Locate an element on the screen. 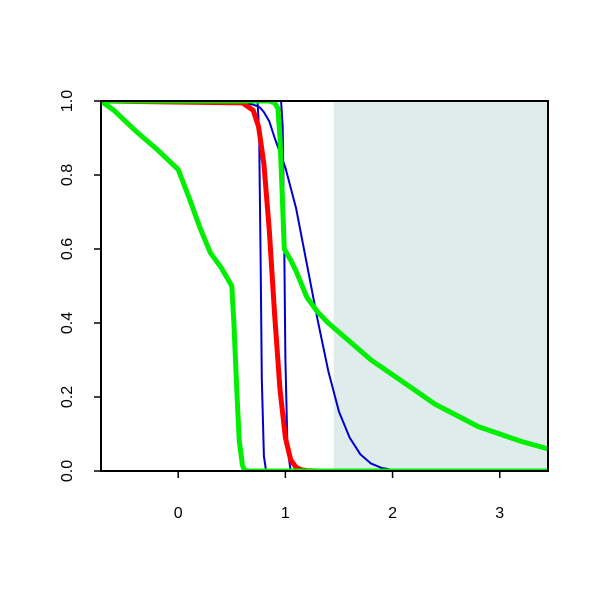 The height and width of the screenshot is (600, 600). y-tick-label-5: 1.0 is located at coordinates (67, 101).